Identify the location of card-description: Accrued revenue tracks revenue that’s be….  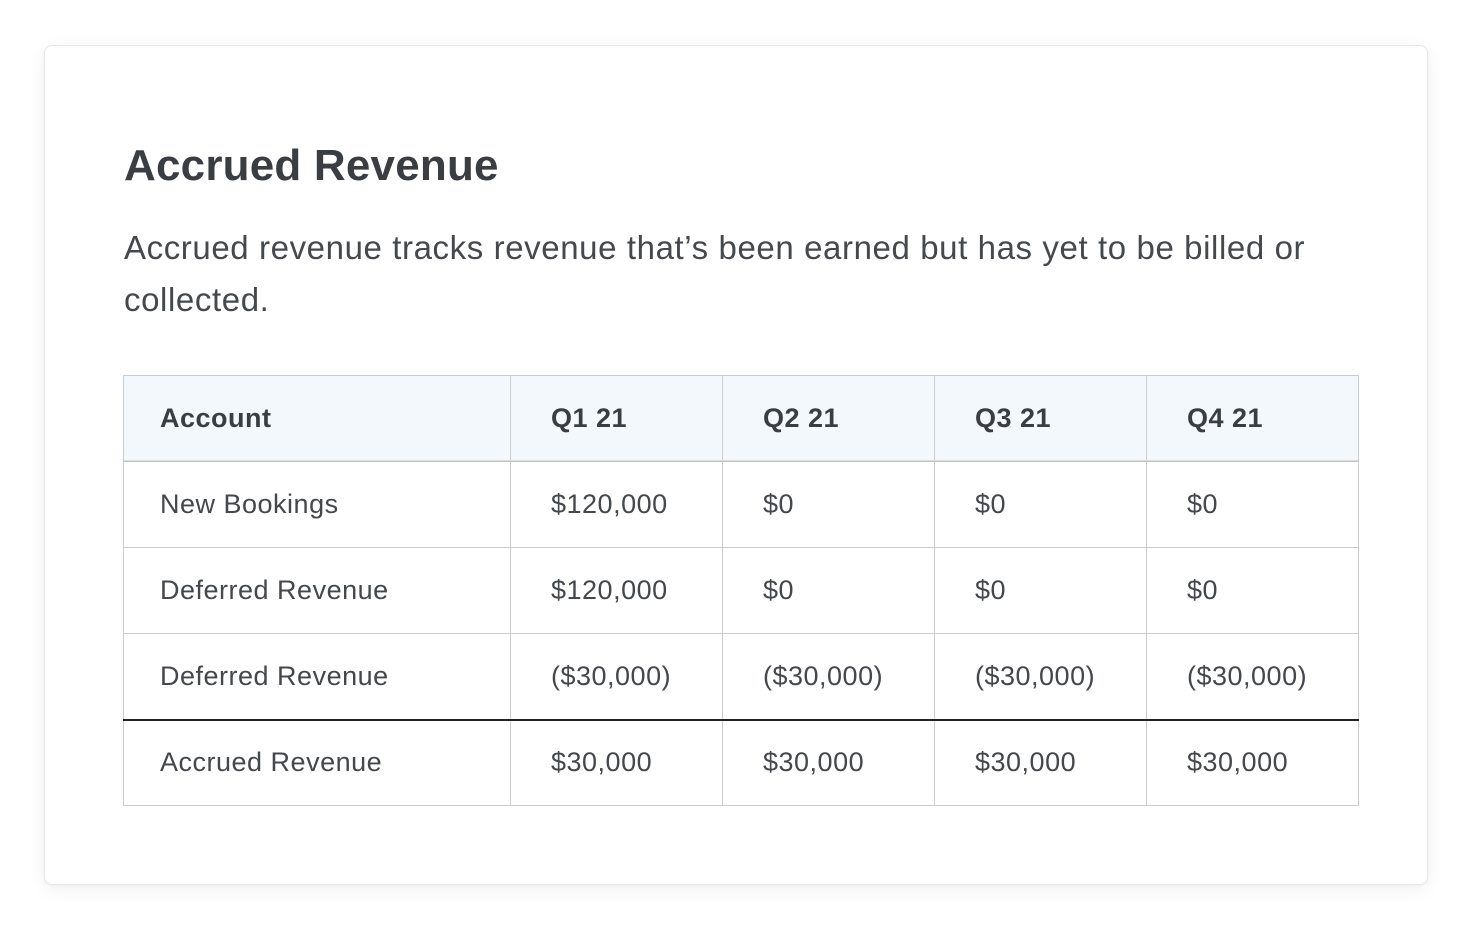
(715, 273).